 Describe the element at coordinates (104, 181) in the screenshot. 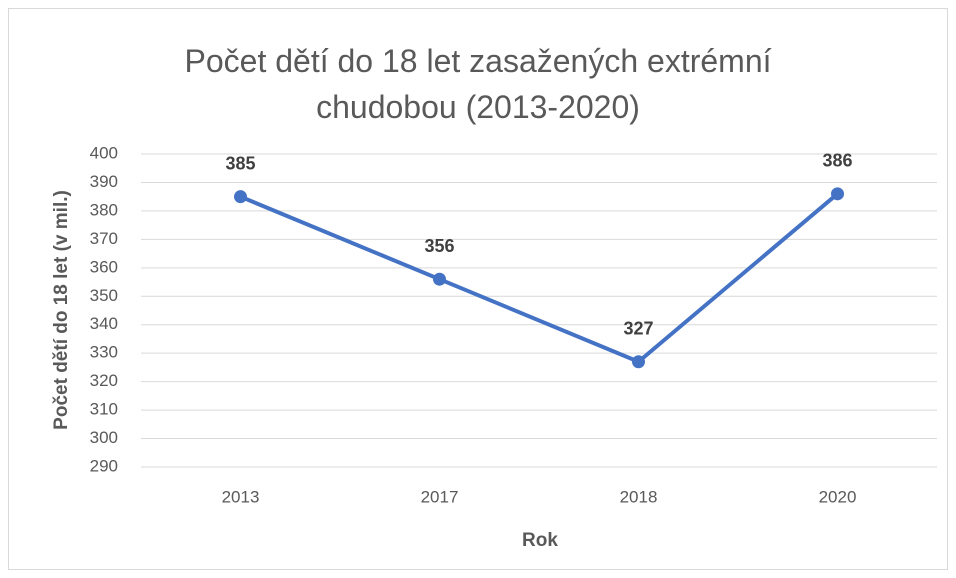

I see `y-tick-label: 390` at that location.